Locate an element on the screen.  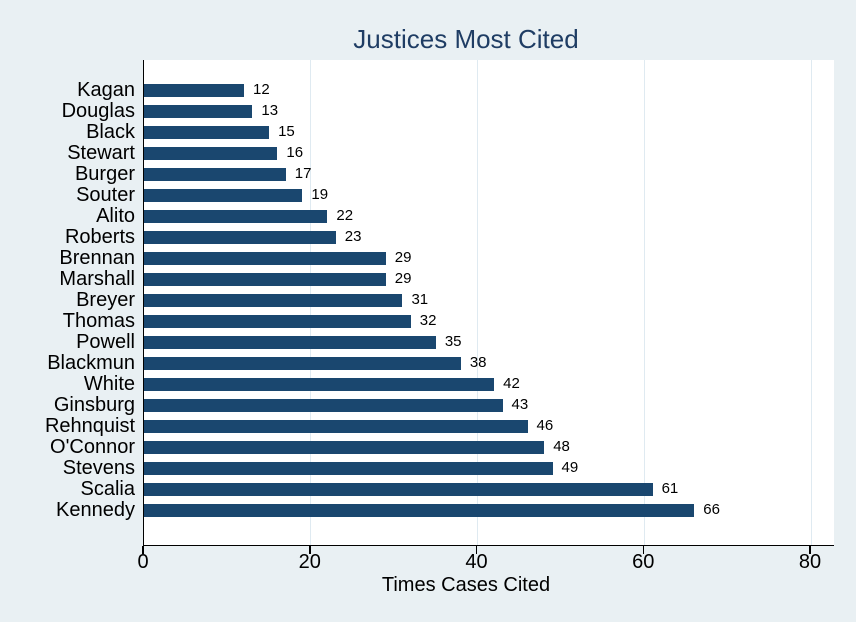
bar-value-label: 49 is located at coordinates (570, 467).